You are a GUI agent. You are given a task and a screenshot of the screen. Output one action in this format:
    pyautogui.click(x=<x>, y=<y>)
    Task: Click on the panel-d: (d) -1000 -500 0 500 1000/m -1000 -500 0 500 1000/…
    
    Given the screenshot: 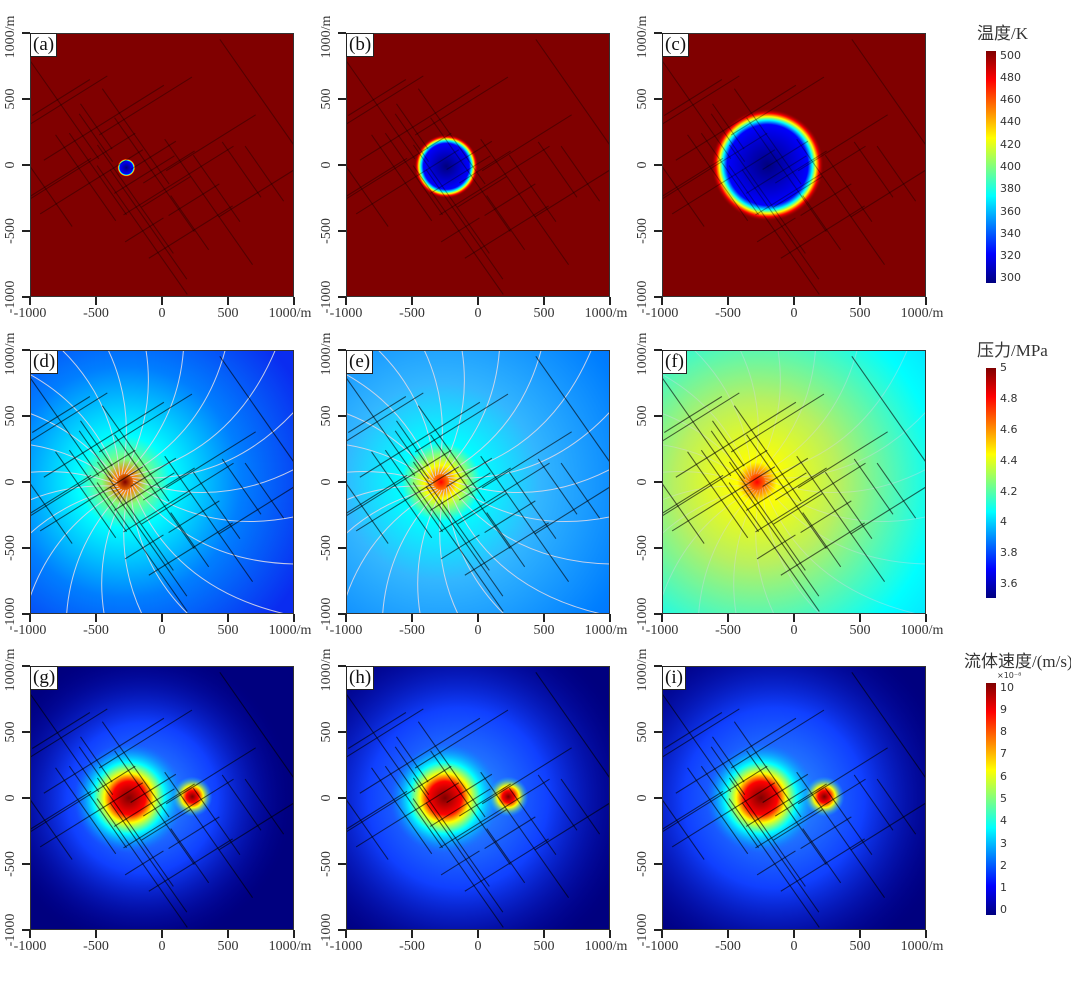 What is the action you would take?
    pyautogui.click(x=157, y=485)
    